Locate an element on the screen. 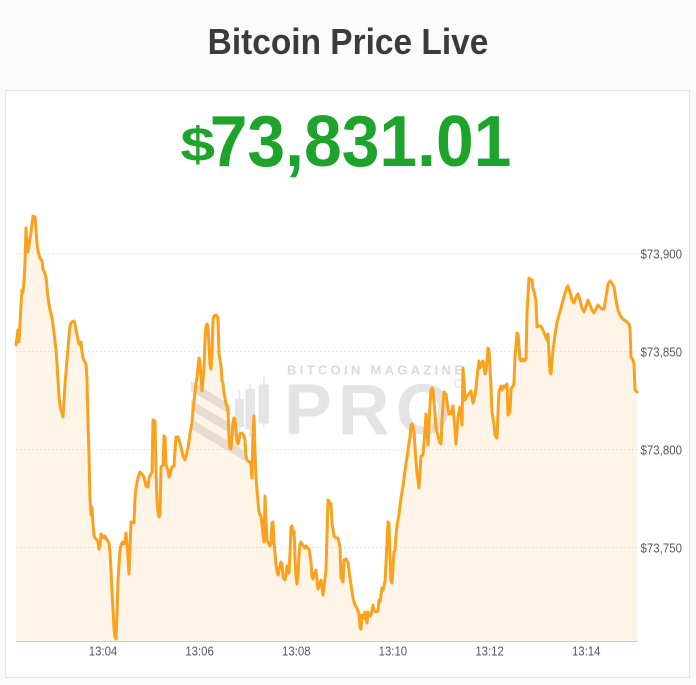 The image size is (696, 685). svg-text: $73,850 is located at coordinates (662, 352).